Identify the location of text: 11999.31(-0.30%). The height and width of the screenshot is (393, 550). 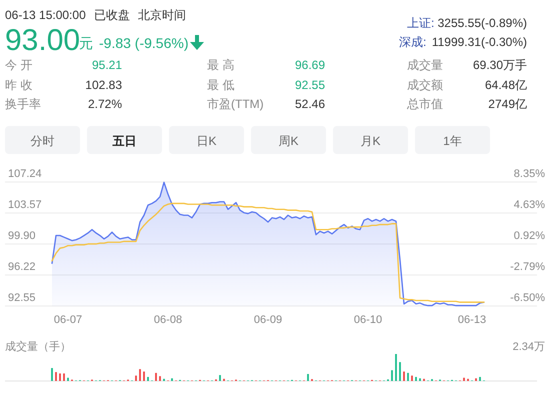
(479, 42).